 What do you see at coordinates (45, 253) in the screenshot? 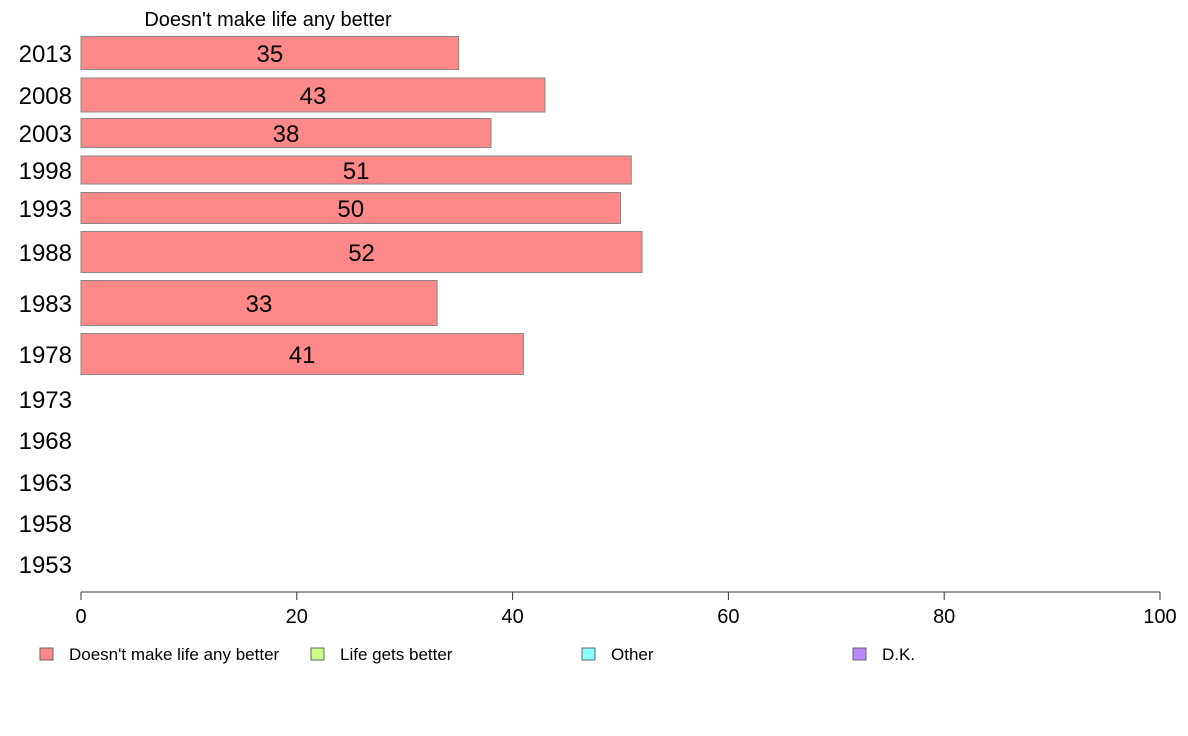
I see `category-label-1988: 1988` at bounding box center [45, 253].